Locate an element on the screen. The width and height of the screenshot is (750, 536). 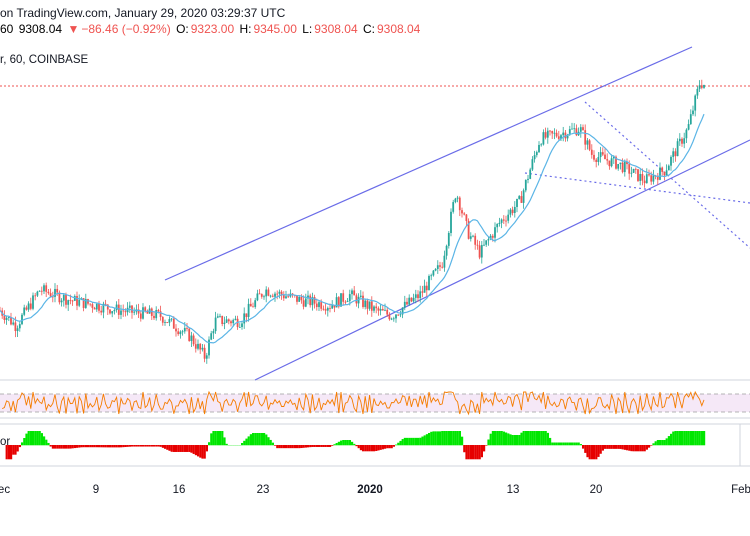
open-label: O: is located at coordinates (182, 29).